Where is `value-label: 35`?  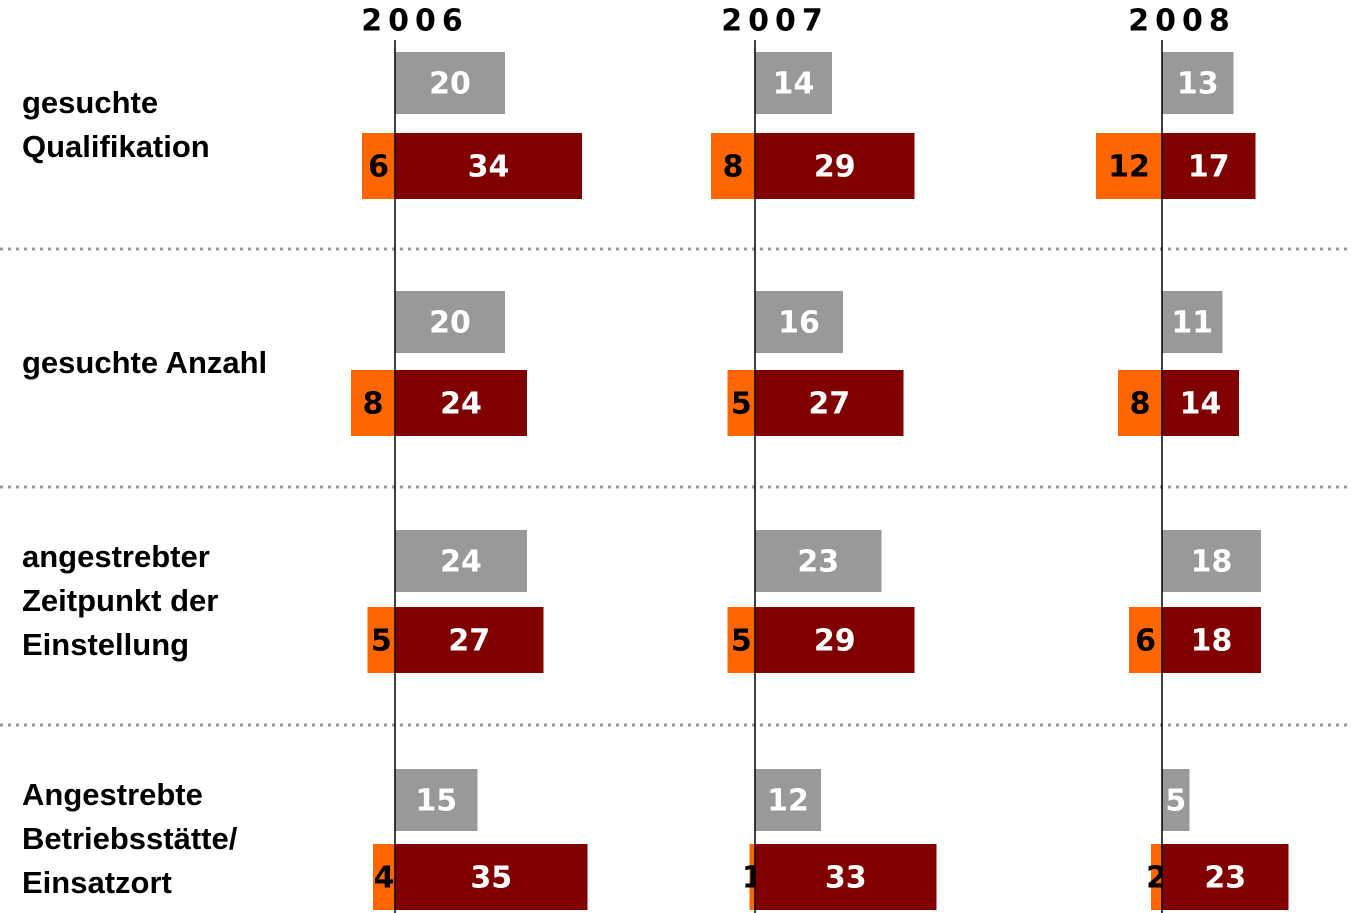 value-label: 35 is located at coordinates (491, 878).